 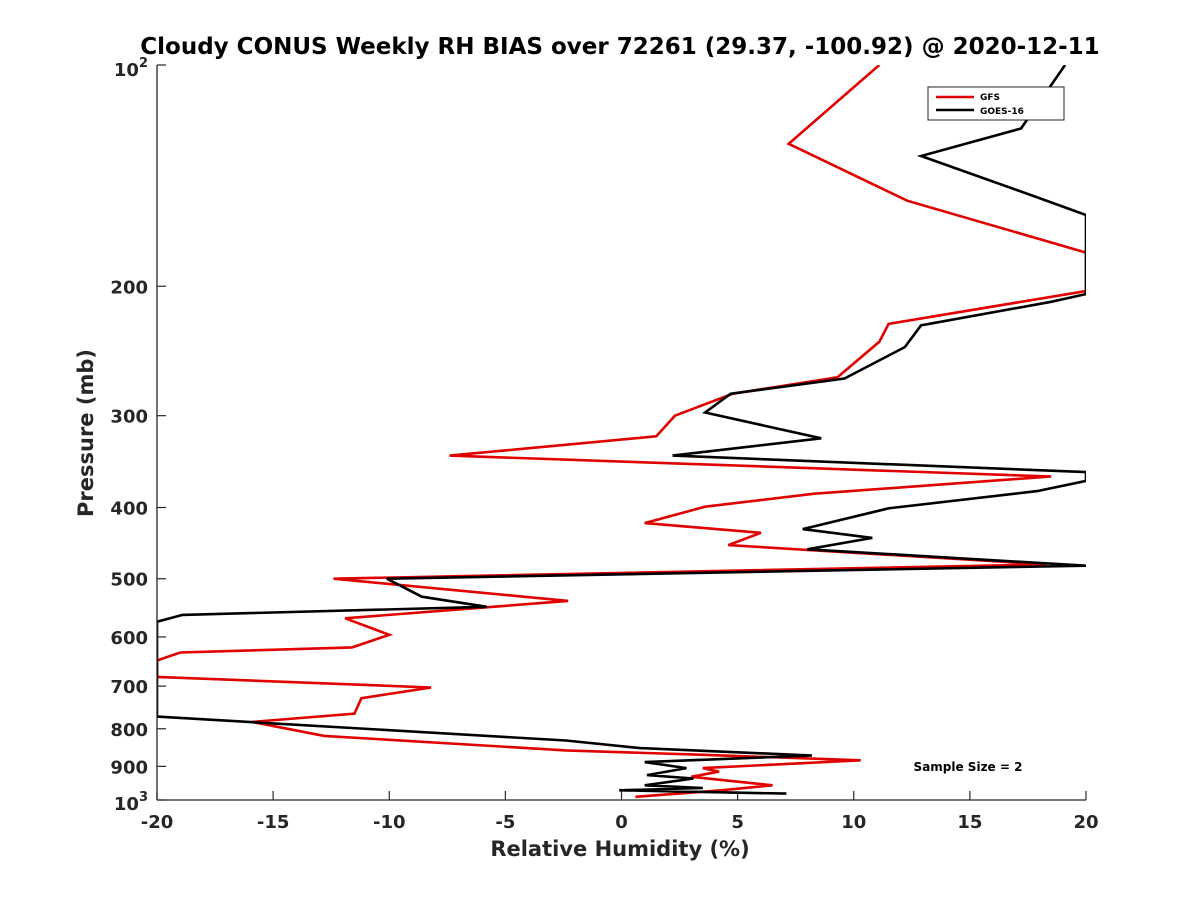 What do you see at coordinates (129, 730) in the screenshot?
I see `y-tick-label: 800` at bounding box center [129, 730].